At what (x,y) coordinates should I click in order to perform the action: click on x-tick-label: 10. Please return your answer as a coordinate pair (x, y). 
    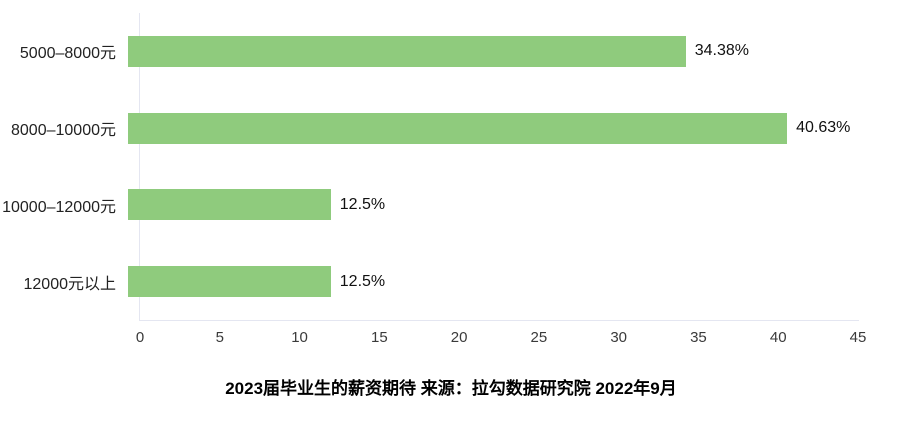
    Looking at the image, I should click on (299, 337).